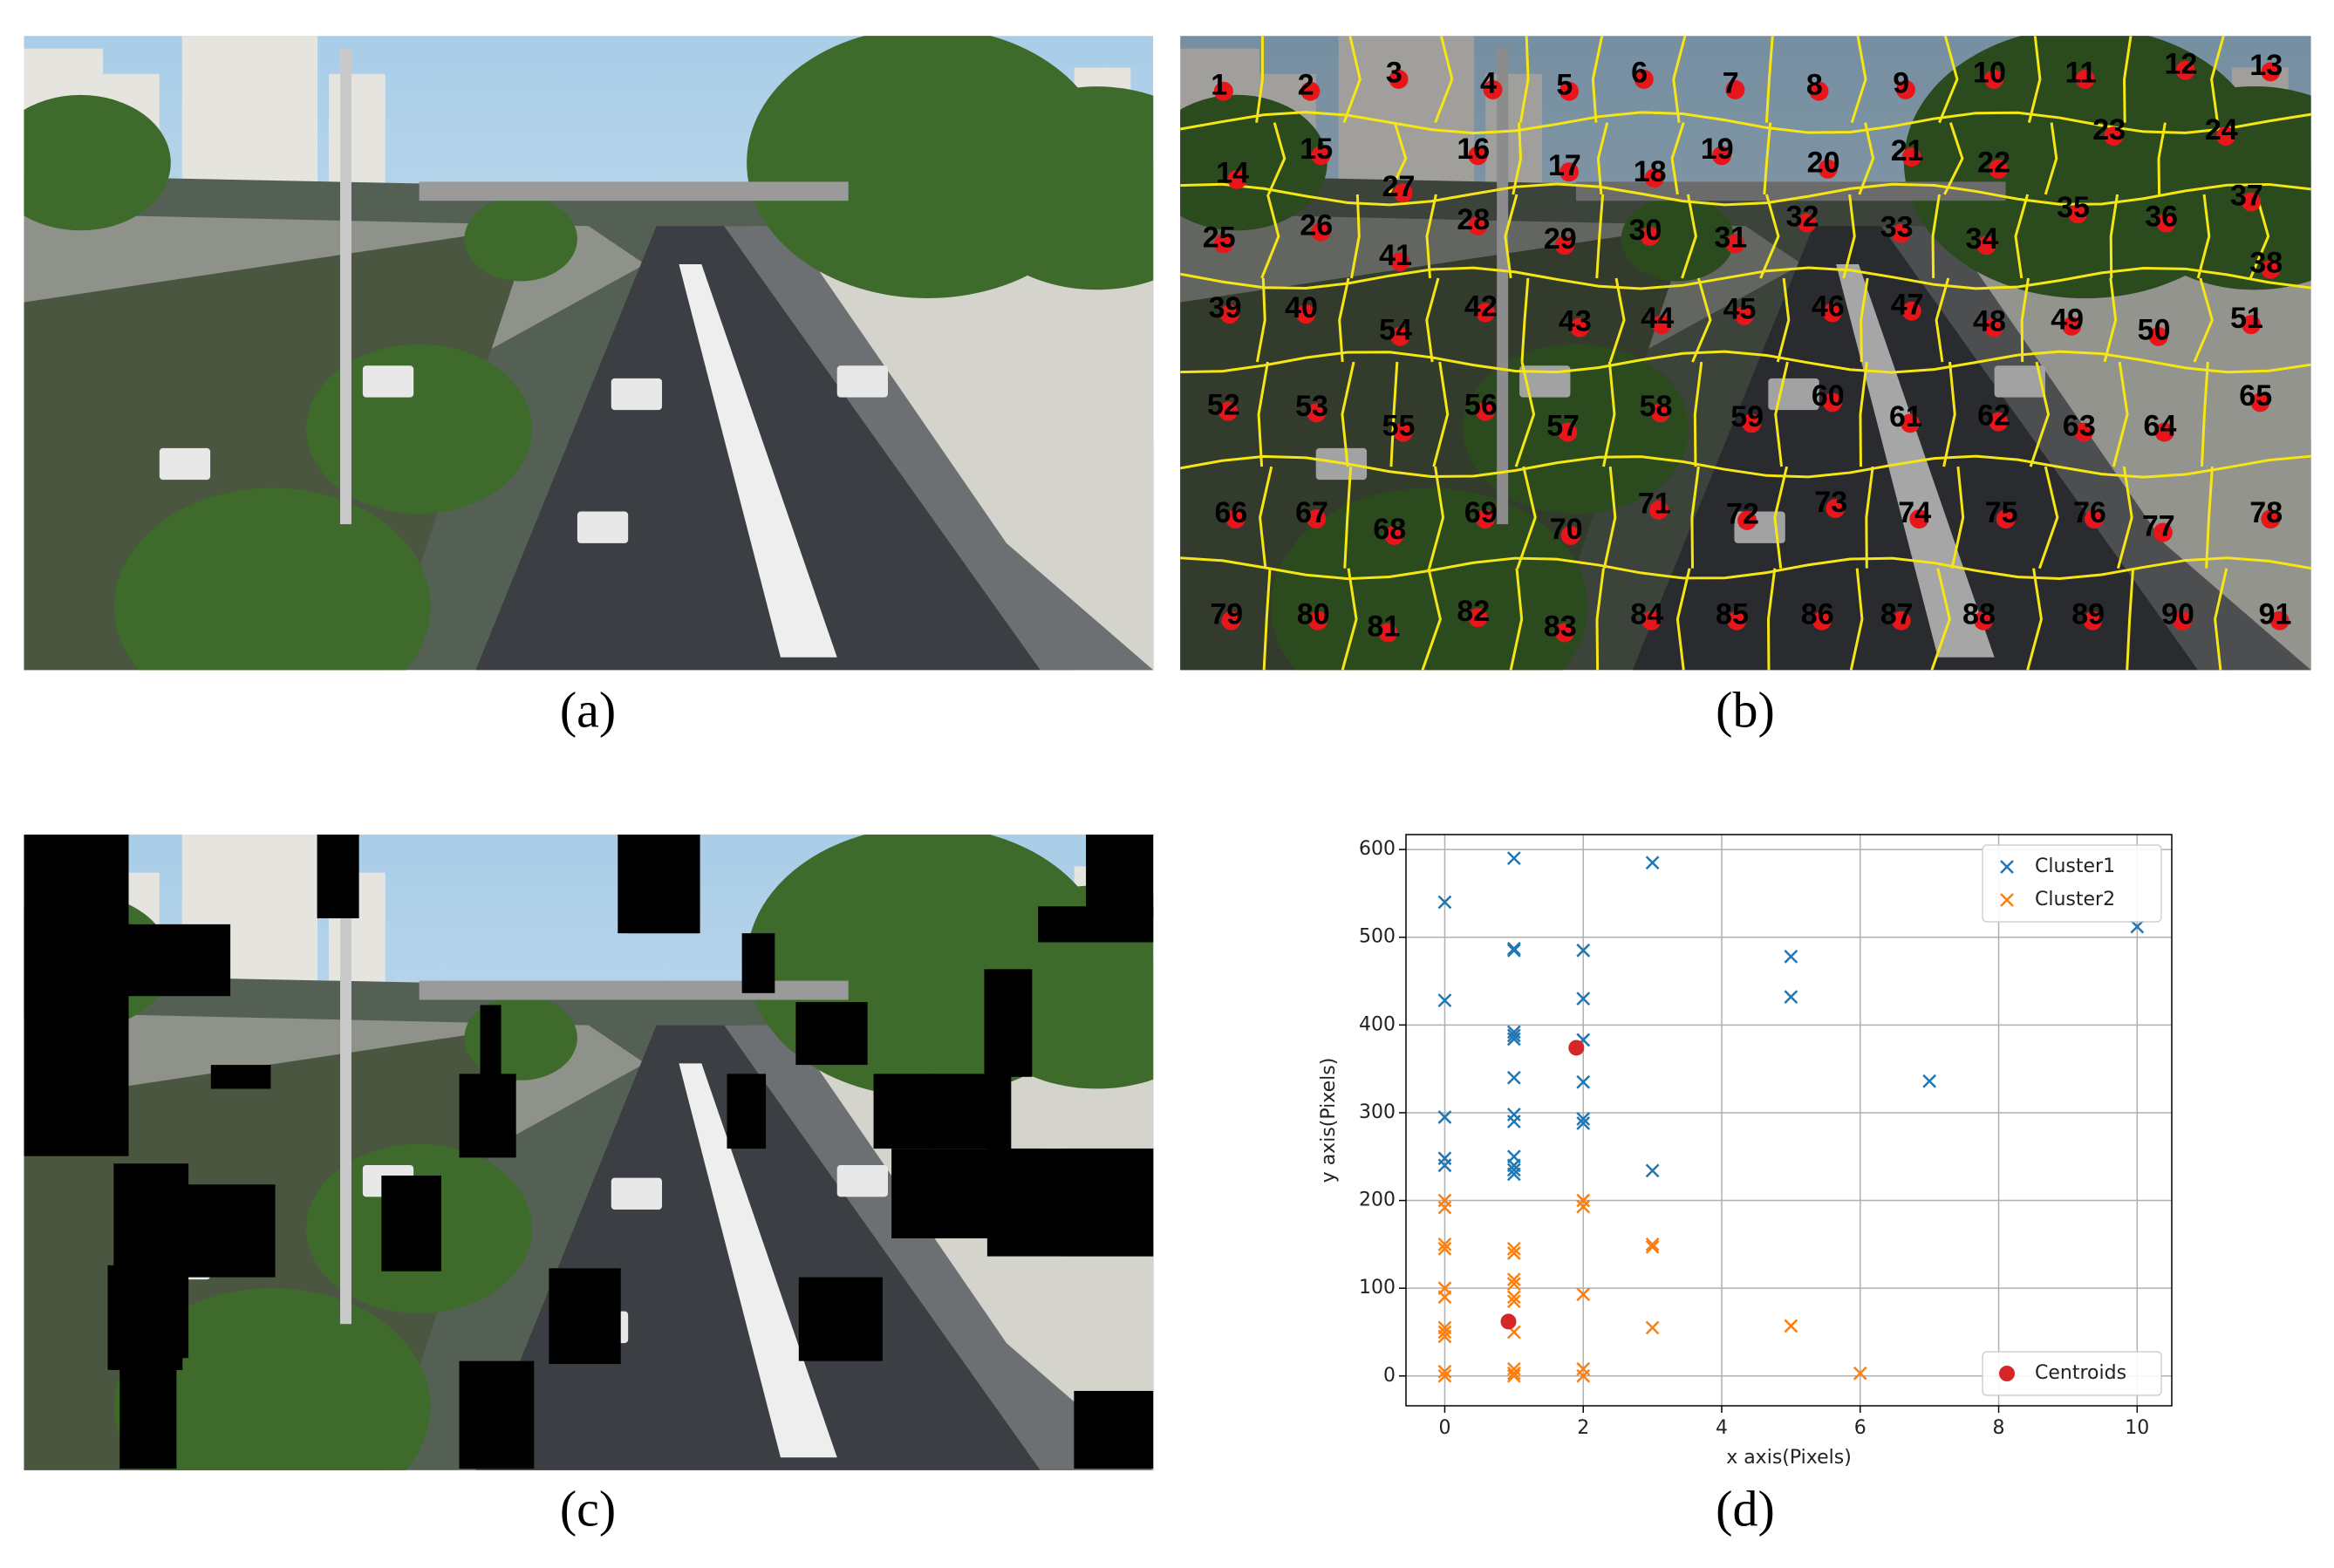 This screenshot has width=2334, height=1568. I want to click on superpixel-label: 33, so click(1897, 226).